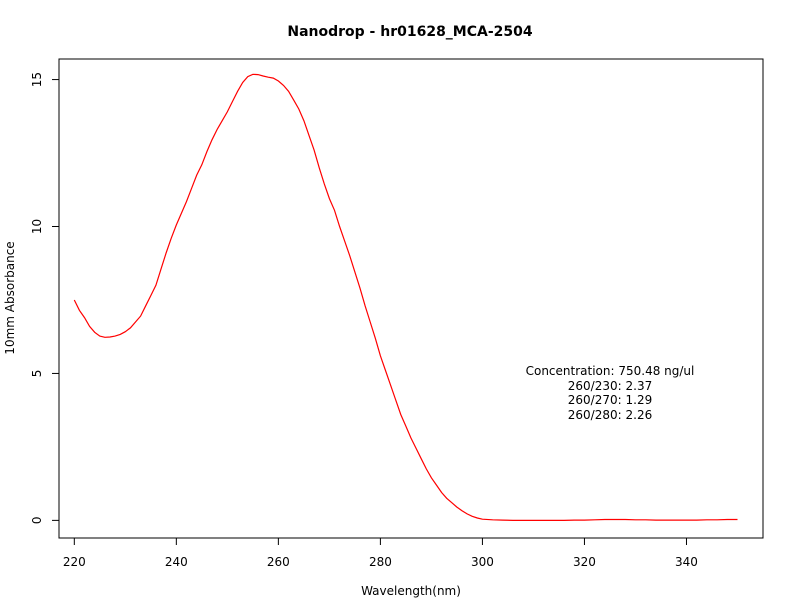 The image size is (792, 612). What do you see at coordinates (380, 553) in the screenshot?
I see `x-axis: 220 240 260 280 300 320 340` at bounding box center [380, 553].